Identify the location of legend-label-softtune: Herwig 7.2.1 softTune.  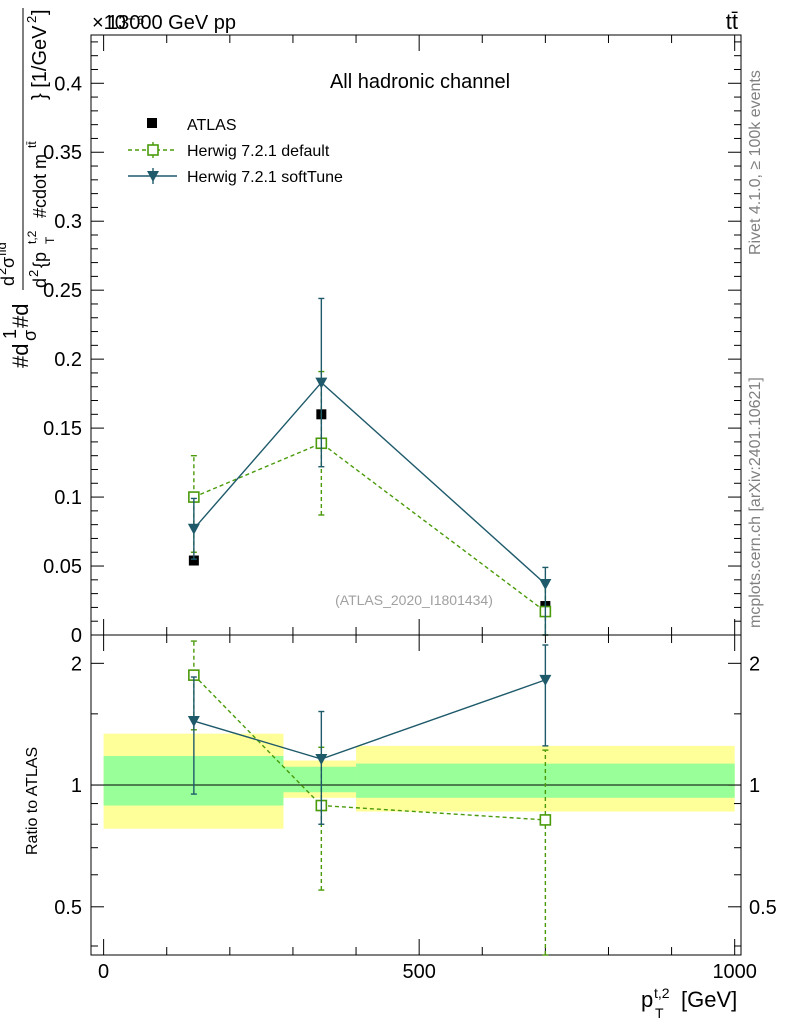
(265, 177).